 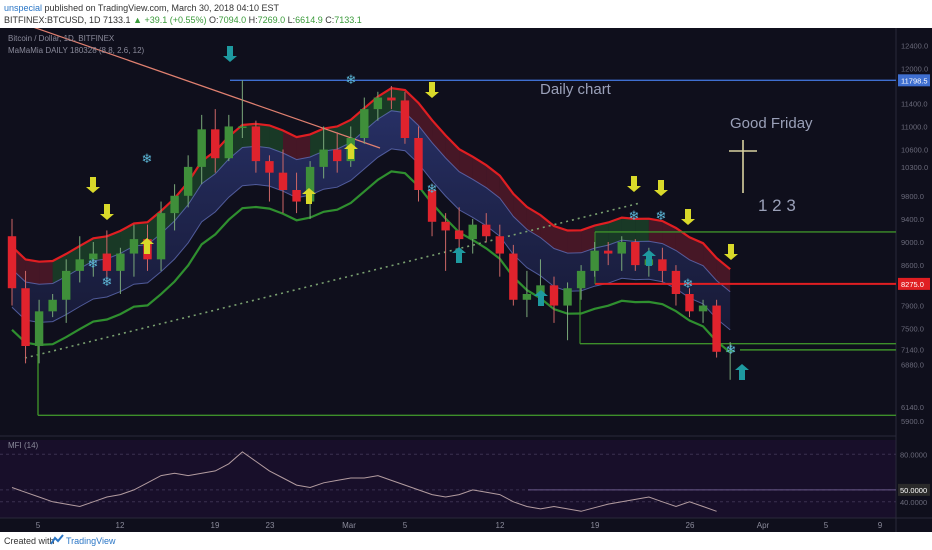 What do you see at coordinates (912, 265) in the screenshot?
I see `y-tick-label: 8600.0` at bounding box center [912, 265].